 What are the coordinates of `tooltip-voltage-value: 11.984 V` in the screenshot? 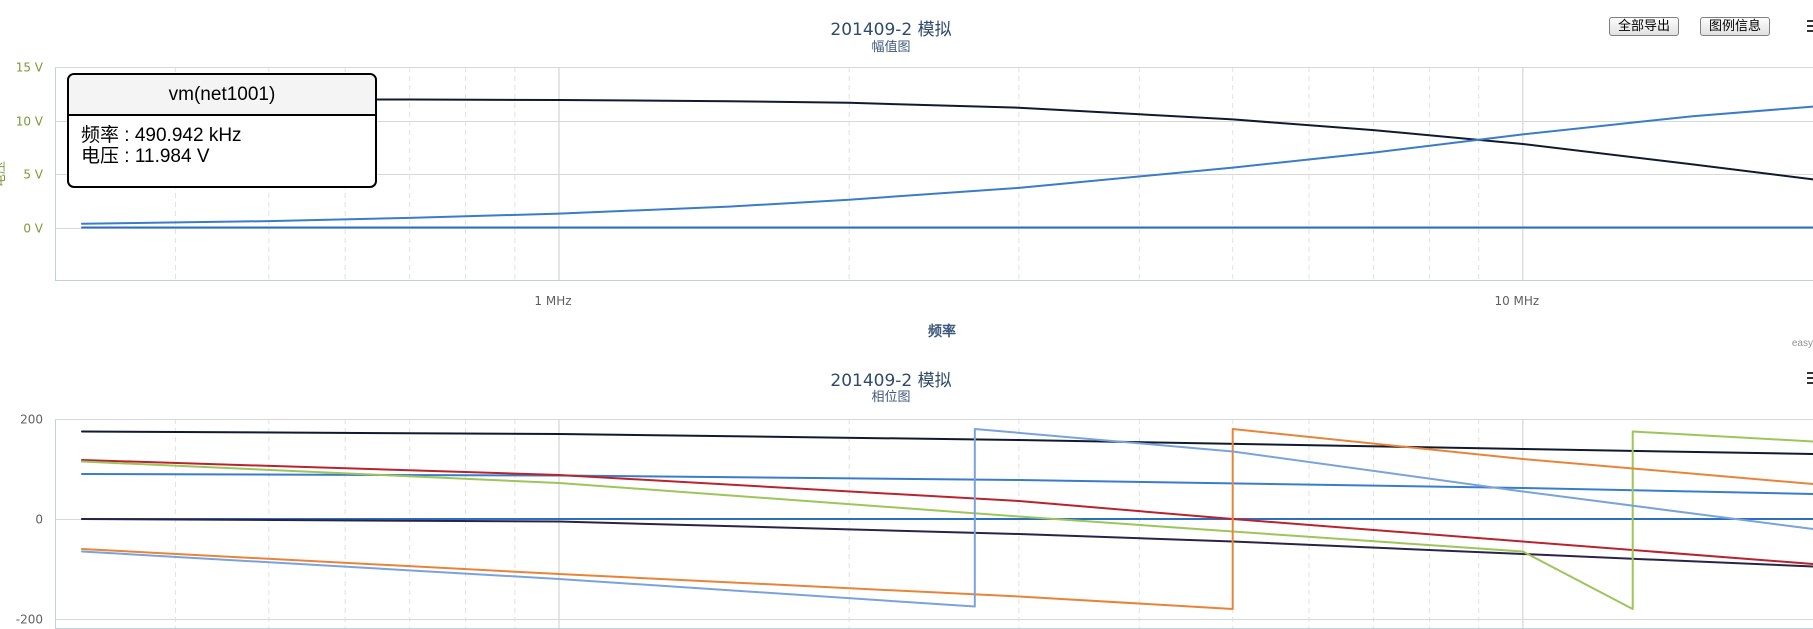 It's located at (172, 156).